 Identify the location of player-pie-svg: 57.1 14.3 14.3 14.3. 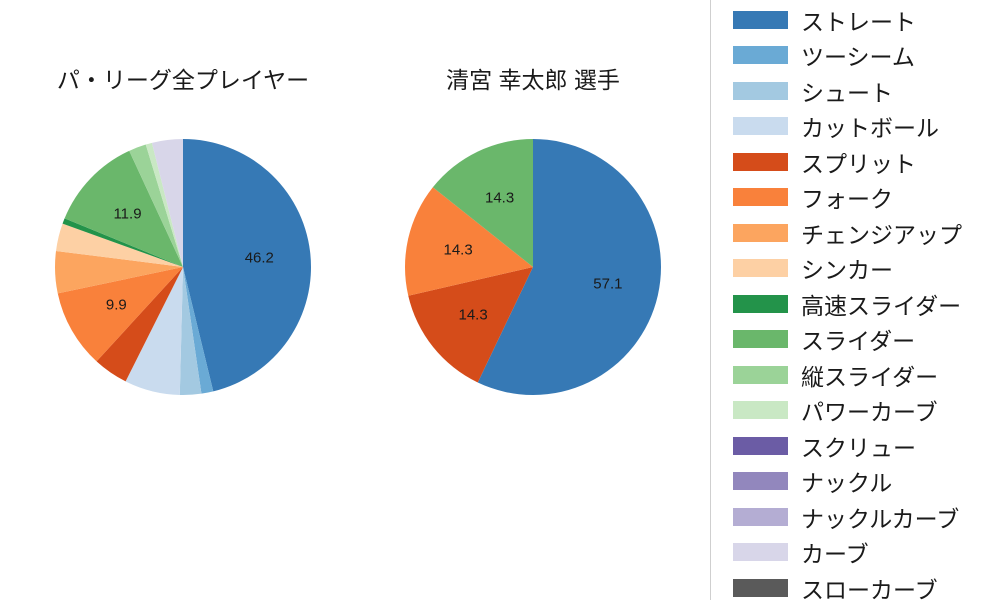
(533, 267).